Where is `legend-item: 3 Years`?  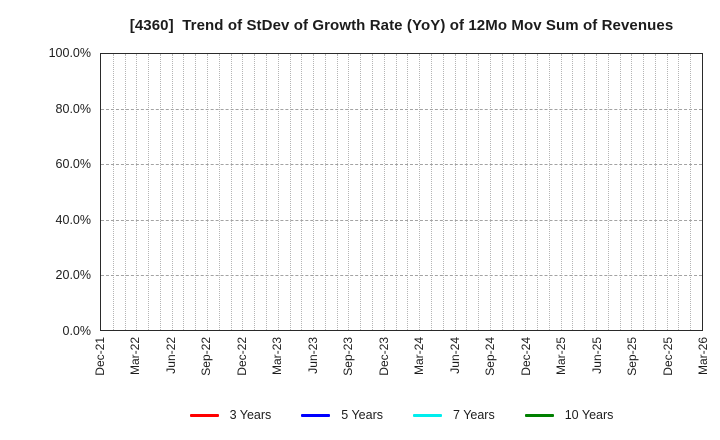 legend-item: 3 Years is located at coordinates (230, 415).